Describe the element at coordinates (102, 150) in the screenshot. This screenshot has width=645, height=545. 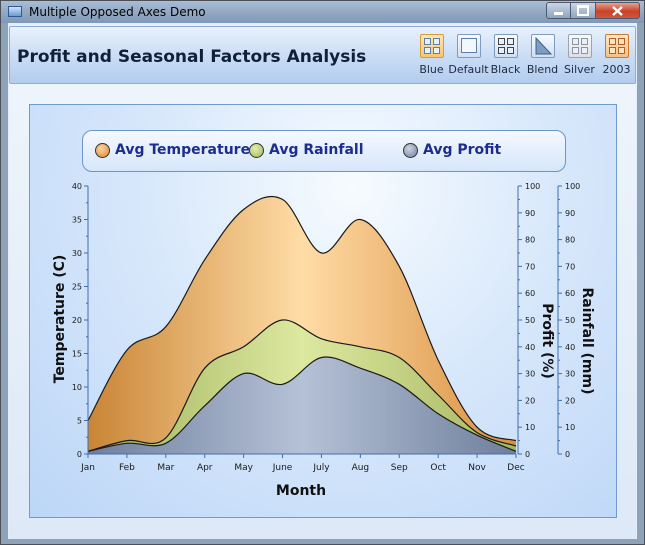
I see `legend-swatch-temperature` at that location.